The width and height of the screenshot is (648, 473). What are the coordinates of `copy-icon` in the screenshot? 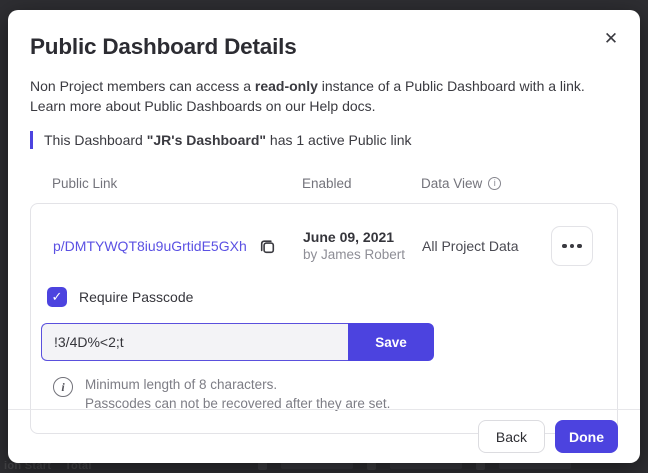 It's located at (268, 246).